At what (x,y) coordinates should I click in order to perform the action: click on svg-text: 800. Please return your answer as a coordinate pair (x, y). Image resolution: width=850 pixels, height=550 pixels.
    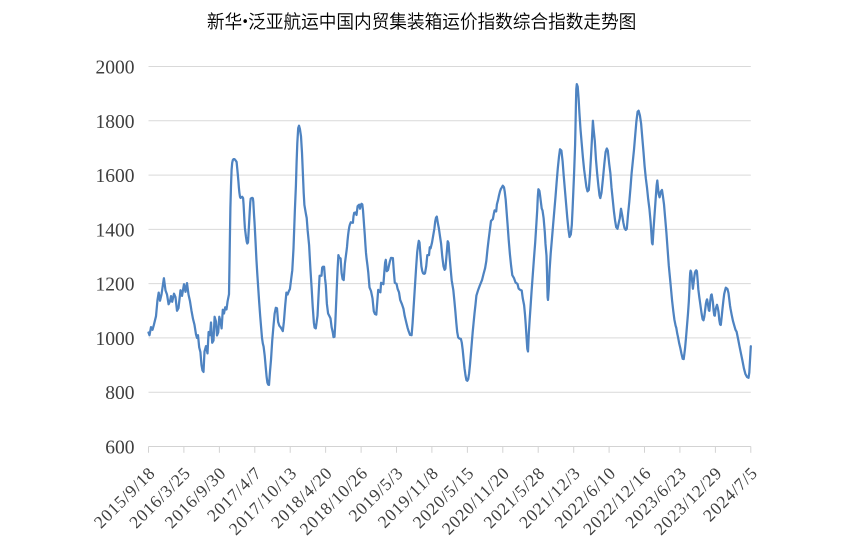
    Looking at the image, I should click on (119, 393).